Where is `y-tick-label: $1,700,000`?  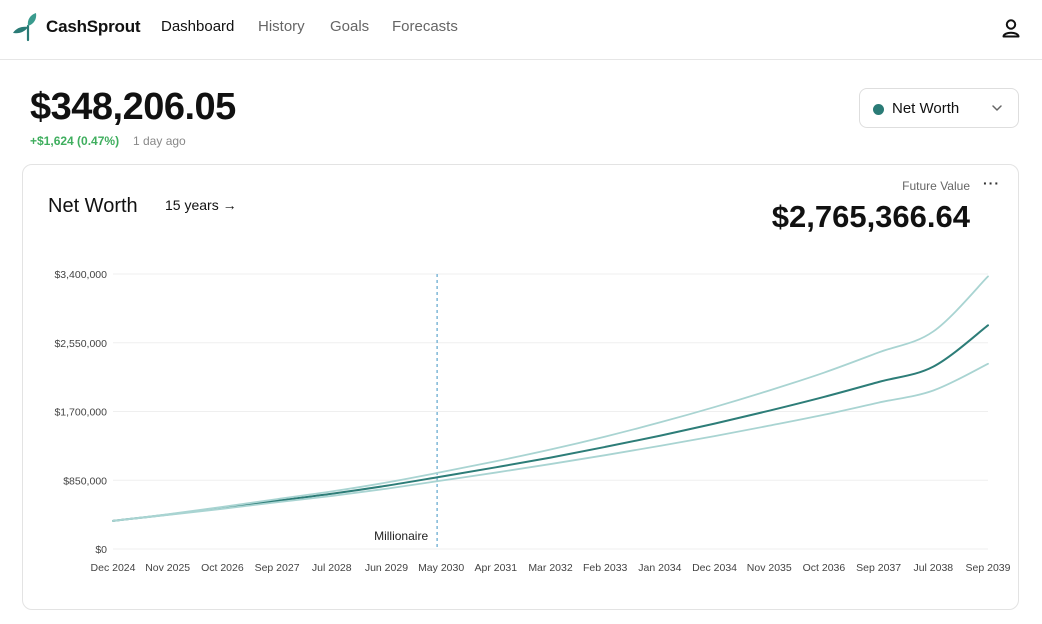
y-tick-label: $1,700,000 is located at coordinates (80, 413).